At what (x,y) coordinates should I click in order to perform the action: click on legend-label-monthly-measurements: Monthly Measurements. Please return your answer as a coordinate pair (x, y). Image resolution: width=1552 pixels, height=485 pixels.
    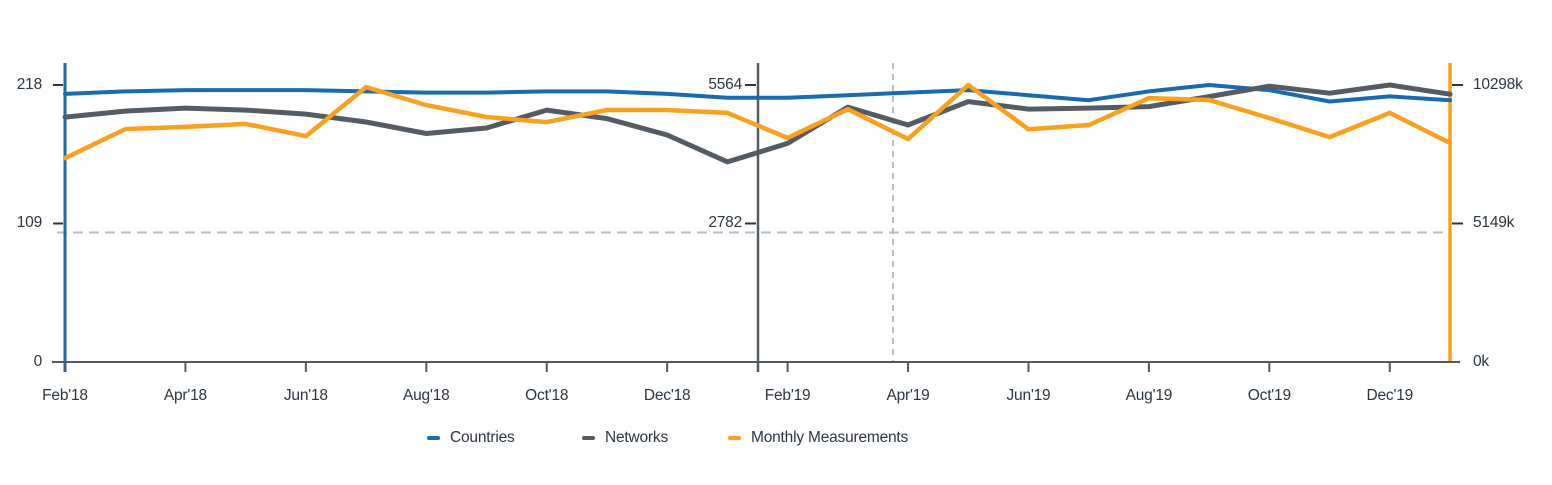
    Looking at the image, I should click on (830, 437).